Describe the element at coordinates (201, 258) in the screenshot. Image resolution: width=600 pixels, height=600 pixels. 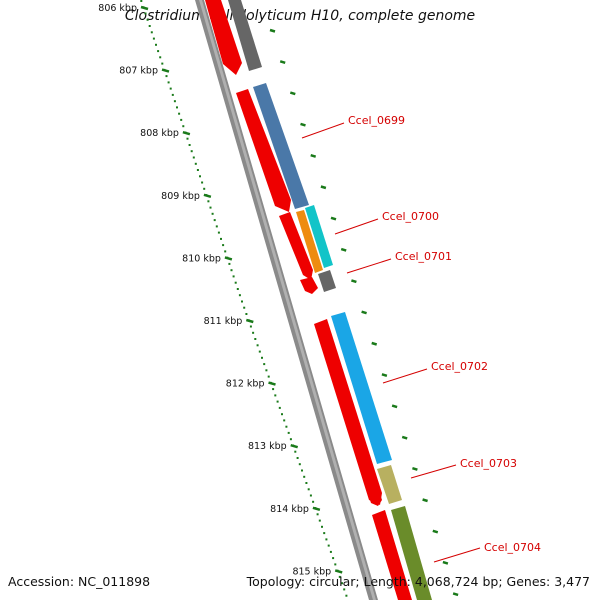
I see `scale-tick-label: 810 kbp` at that location.